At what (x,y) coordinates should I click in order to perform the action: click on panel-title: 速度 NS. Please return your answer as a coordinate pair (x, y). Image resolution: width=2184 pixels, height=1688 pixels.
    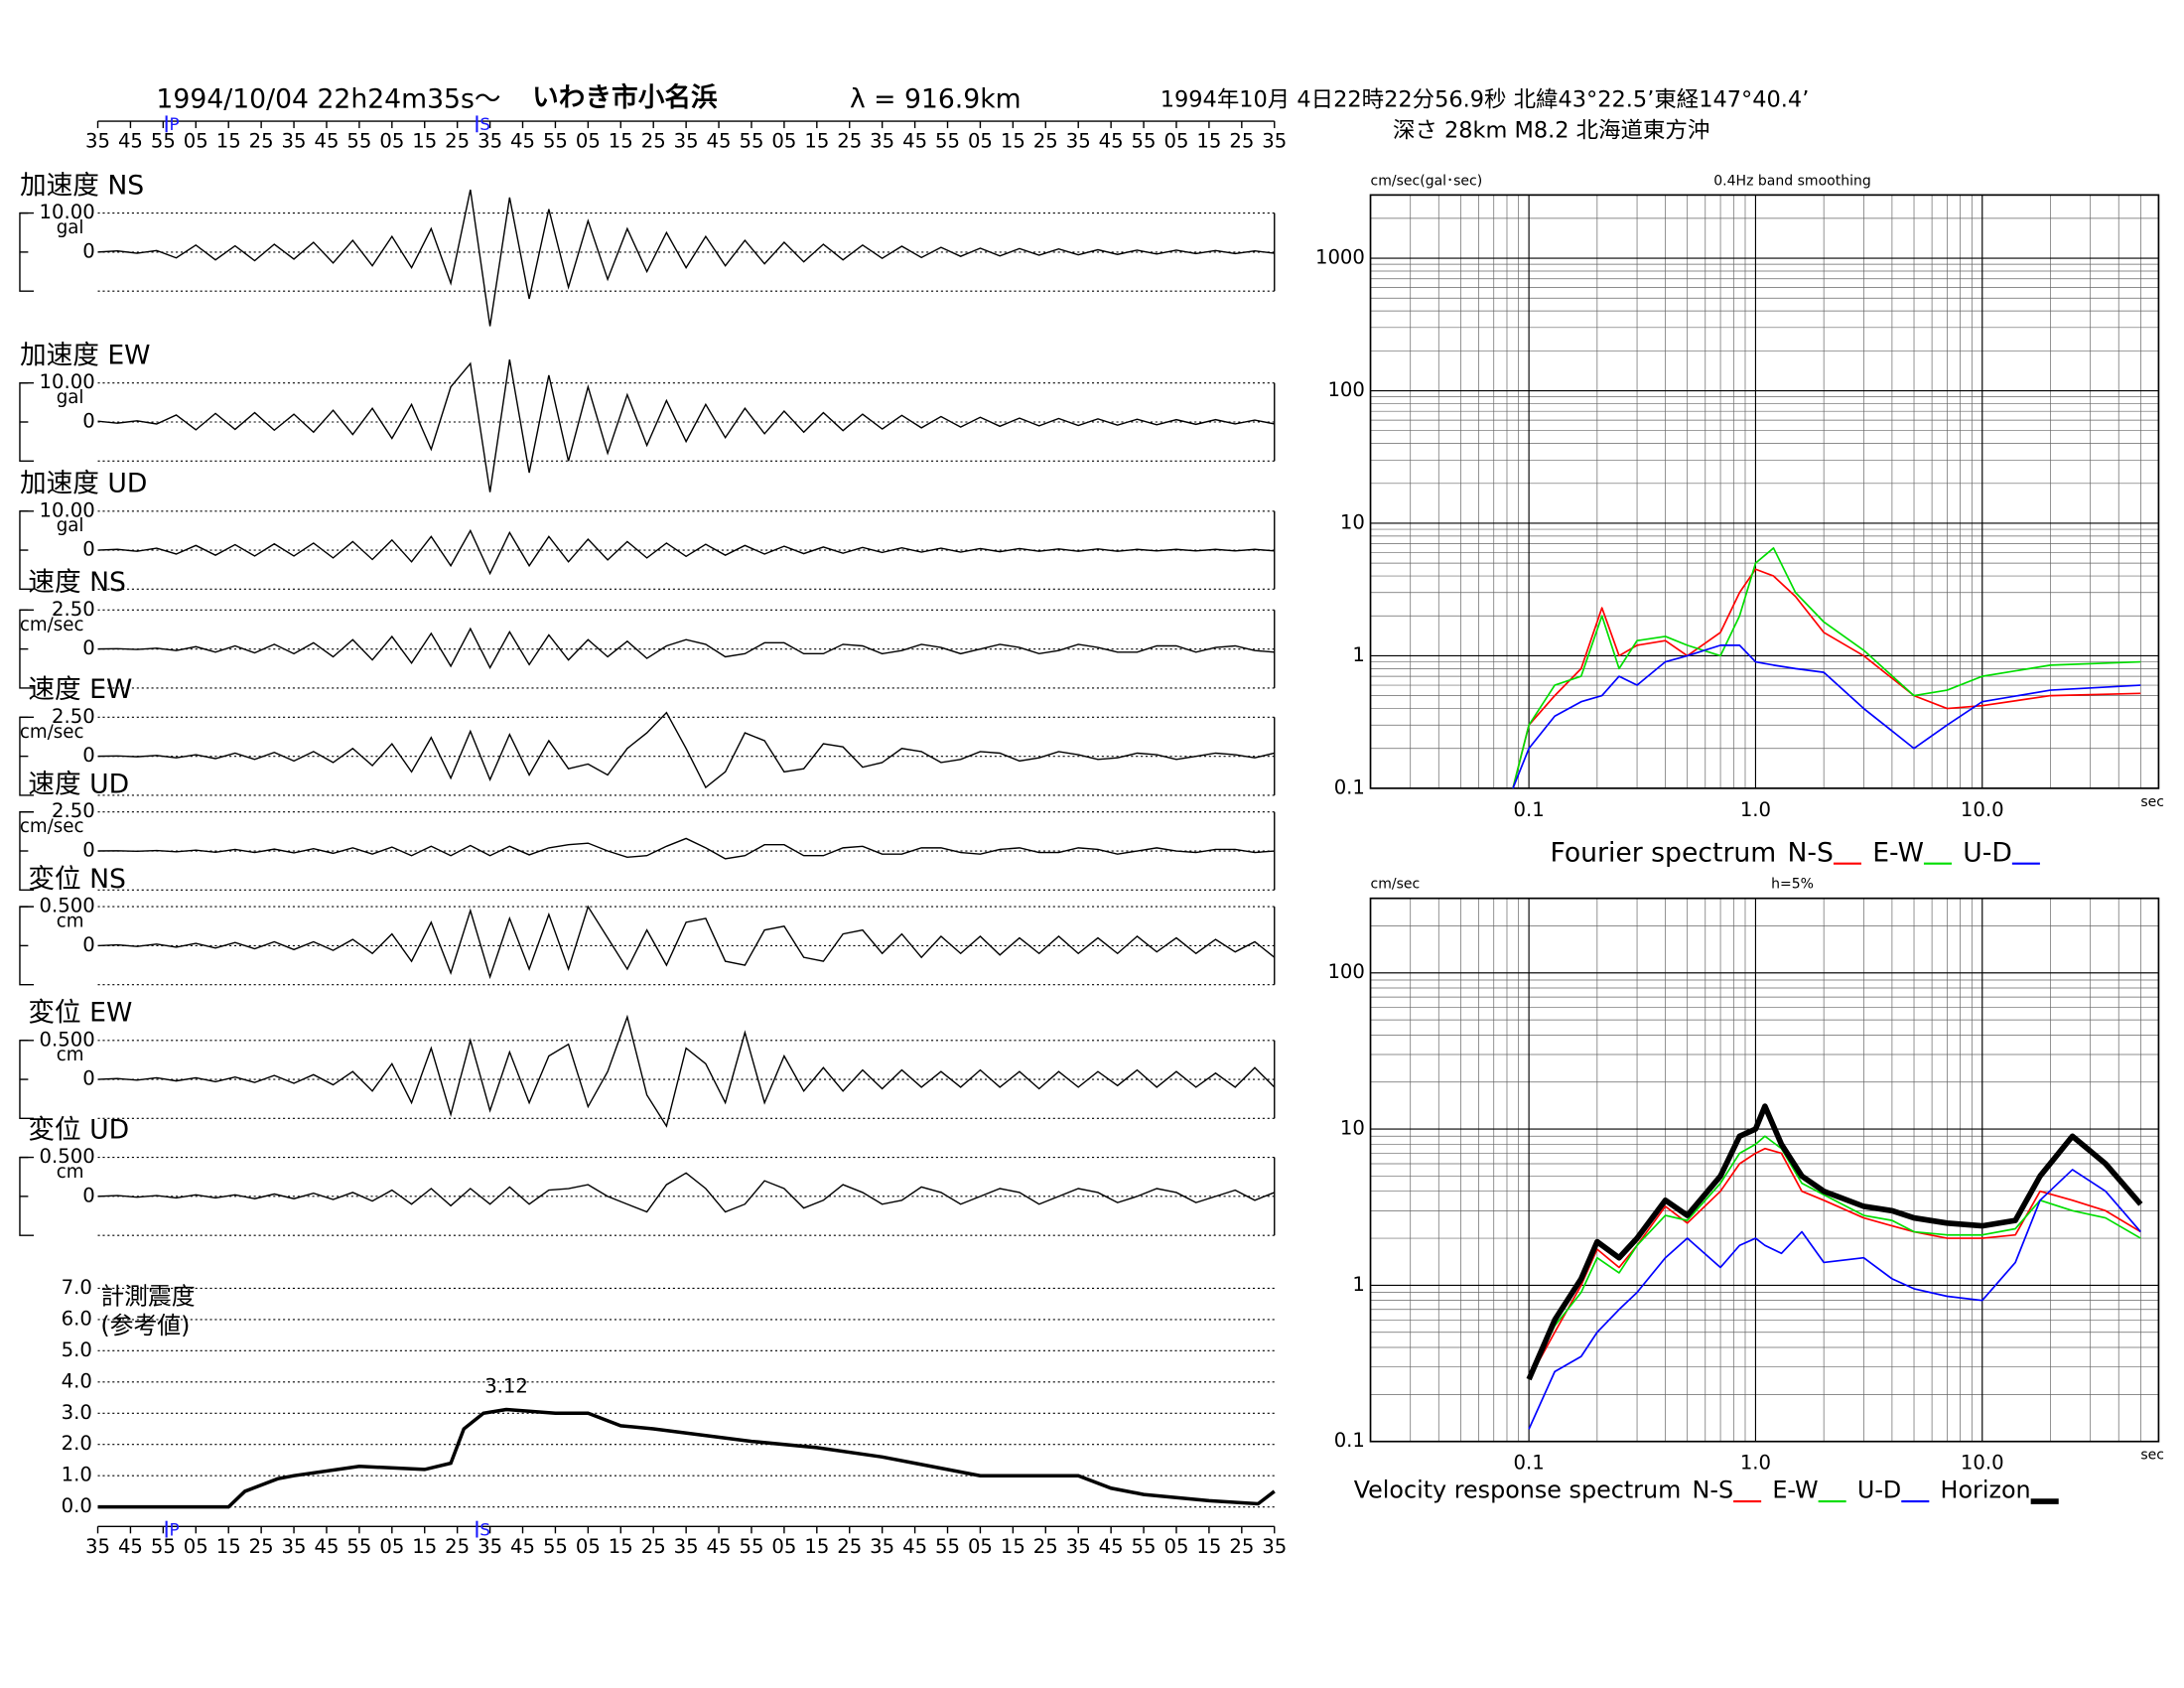
    Looking at the image, I should click on (77, 582).